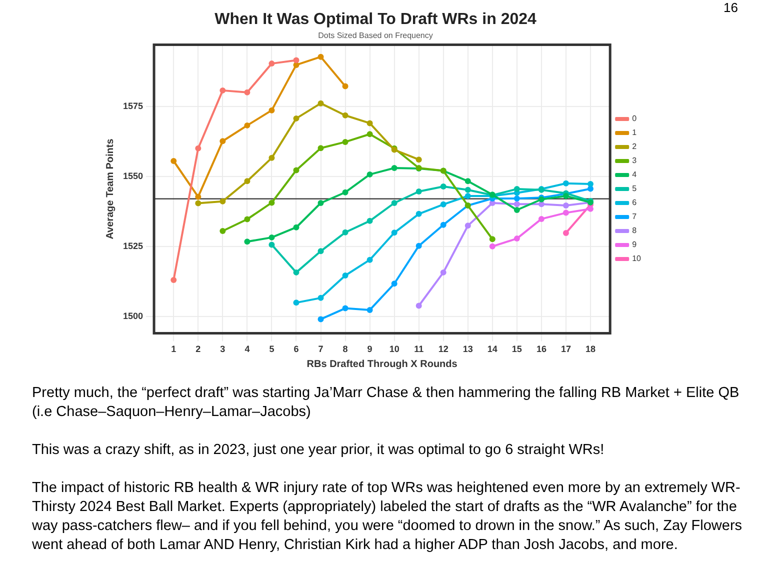 The height and width of the screenshot is (576, 768). I want to click on x-tick-label: 8, so click(345, 349).